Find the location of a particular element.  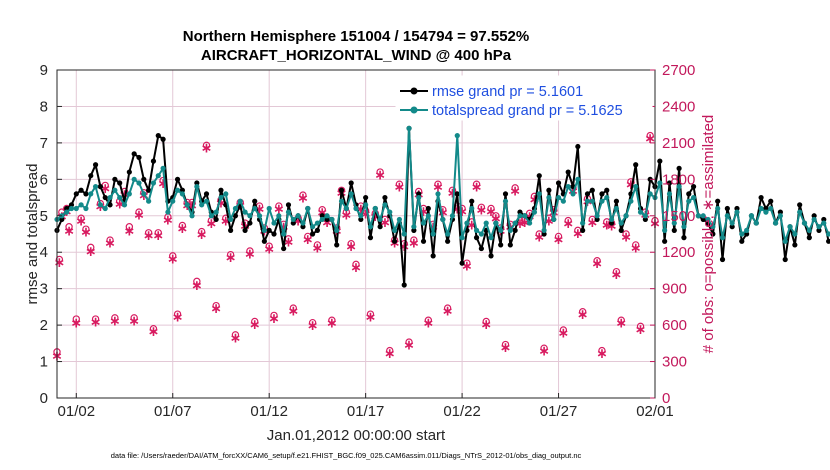

y-tick-label: 5 is located at coordinates (44, 216).